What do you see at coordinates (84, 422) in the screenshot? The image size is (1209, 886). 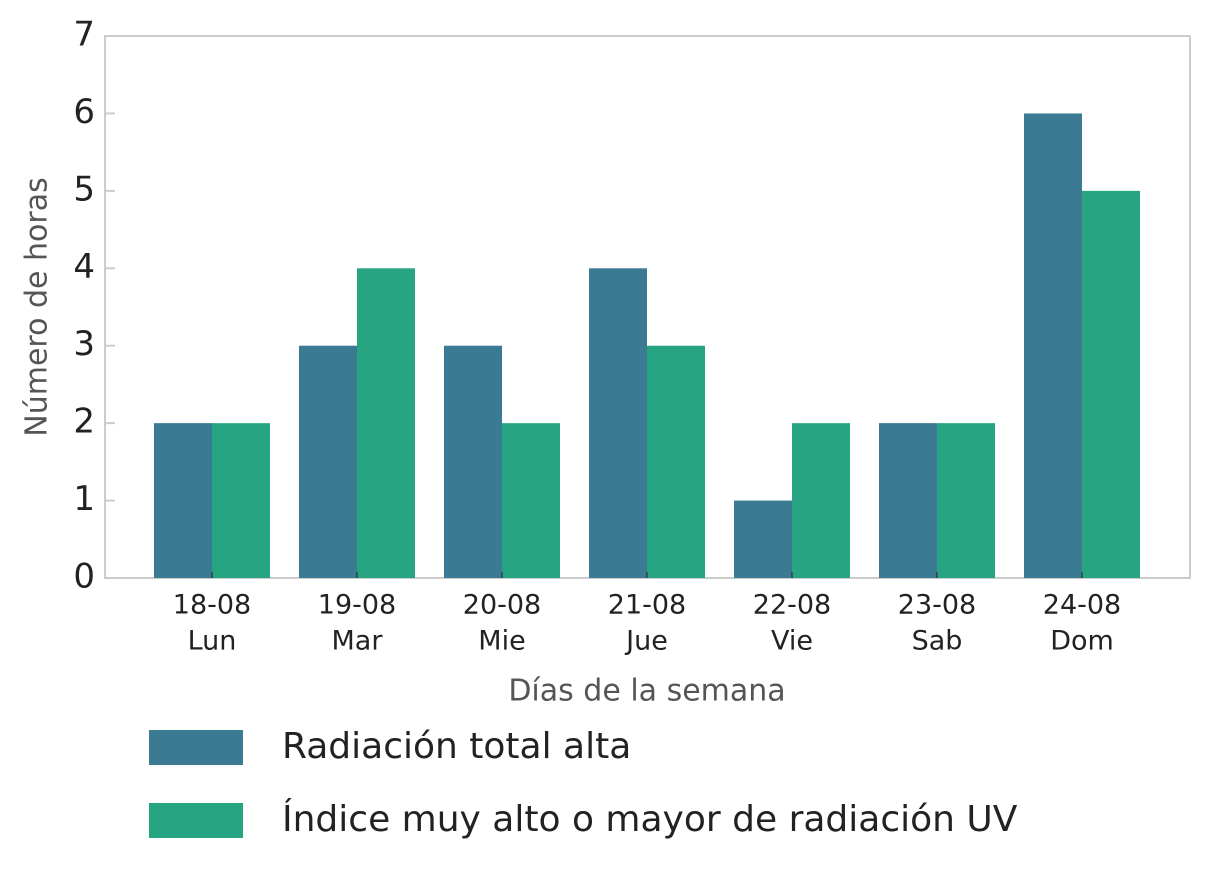 I see `y-tick-label: 2` at bounding box center [84, 422].